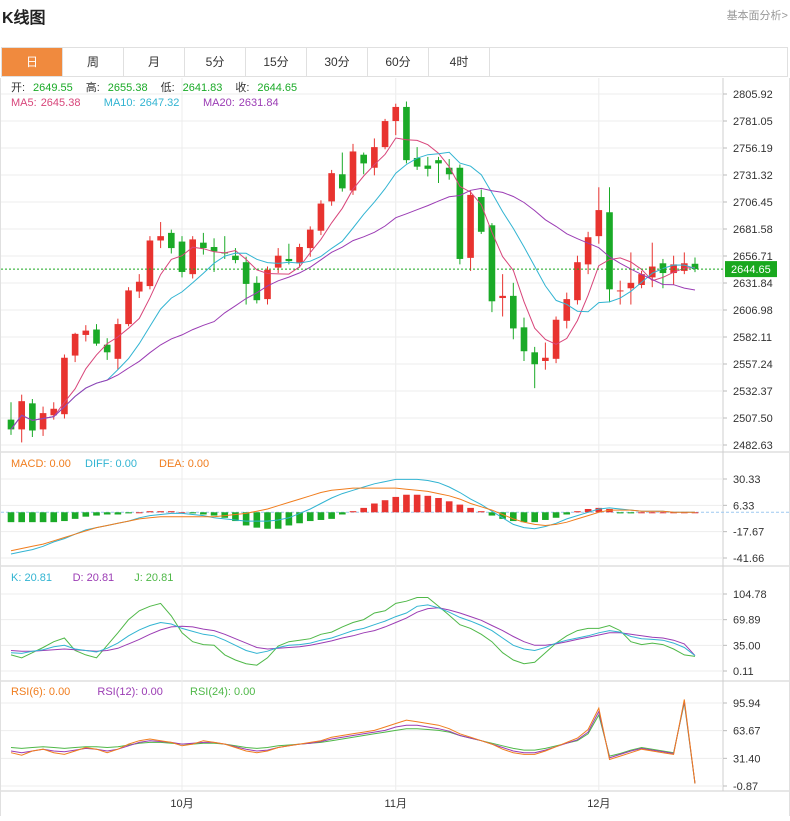 The height and width of the screenshot is (821, 790). What do you see at coordinates (753, 311) in the screenshot?
I see `y-tick-label: 2606.98` at bounding box center [753, 311].